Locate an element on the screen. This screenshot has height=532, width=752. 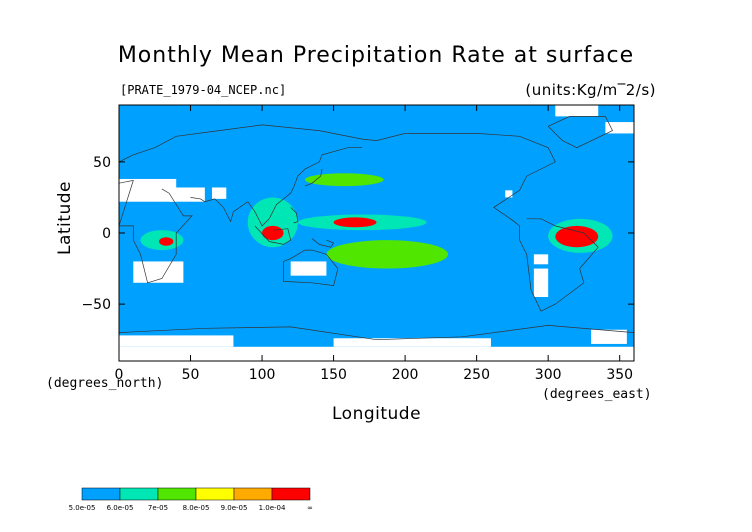
x-tick-label: 150 is located at coordinates (333, 375).